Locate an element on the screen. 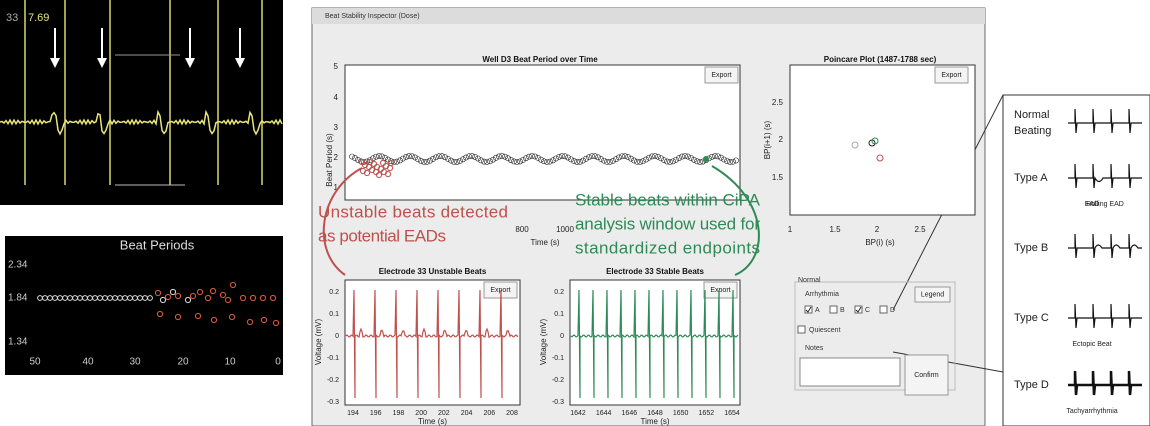 Image resolution: width=1150 pixels, height=426 pixels. label: 1650 is located at coordinates (681, 413).